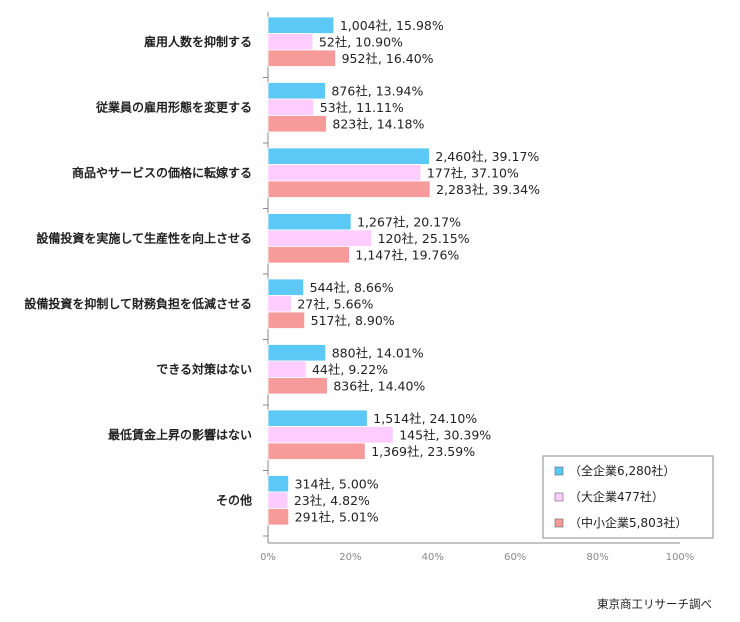  I want to click on data-label: 53社, 11.11%, so click(362, 107).